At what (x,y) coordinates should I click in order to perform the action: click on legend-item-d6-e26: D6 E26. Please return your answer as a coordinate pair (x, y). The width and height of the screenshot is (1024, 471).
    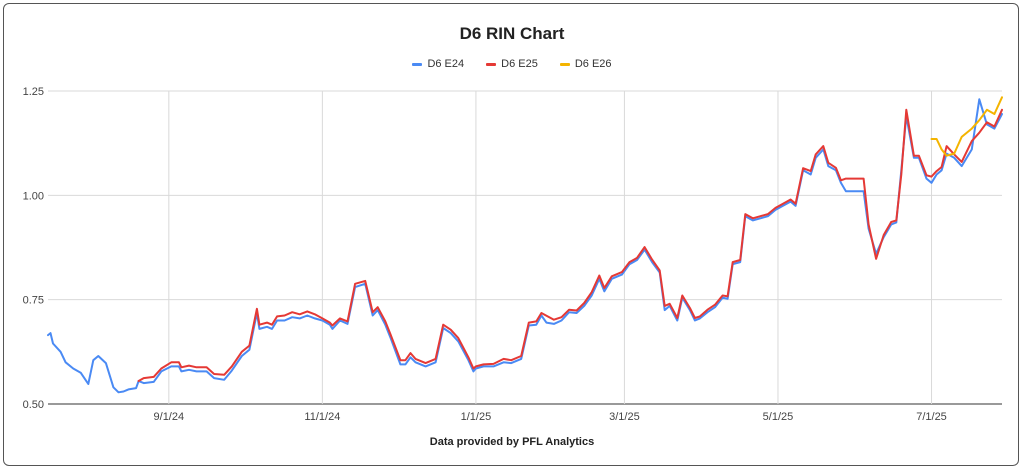
    Looking at the image, I should click on (585, 64).